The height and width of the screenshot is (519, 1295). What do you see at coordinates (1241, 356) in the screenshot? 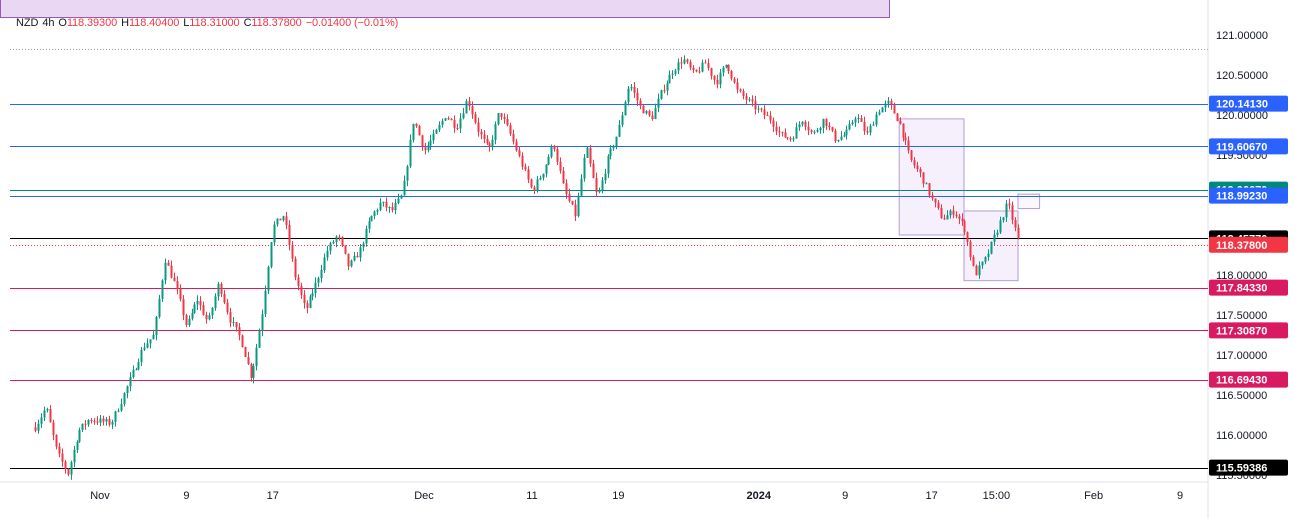
I see `price-tick-label: 117.00000` at bounding box center [1241, 356].